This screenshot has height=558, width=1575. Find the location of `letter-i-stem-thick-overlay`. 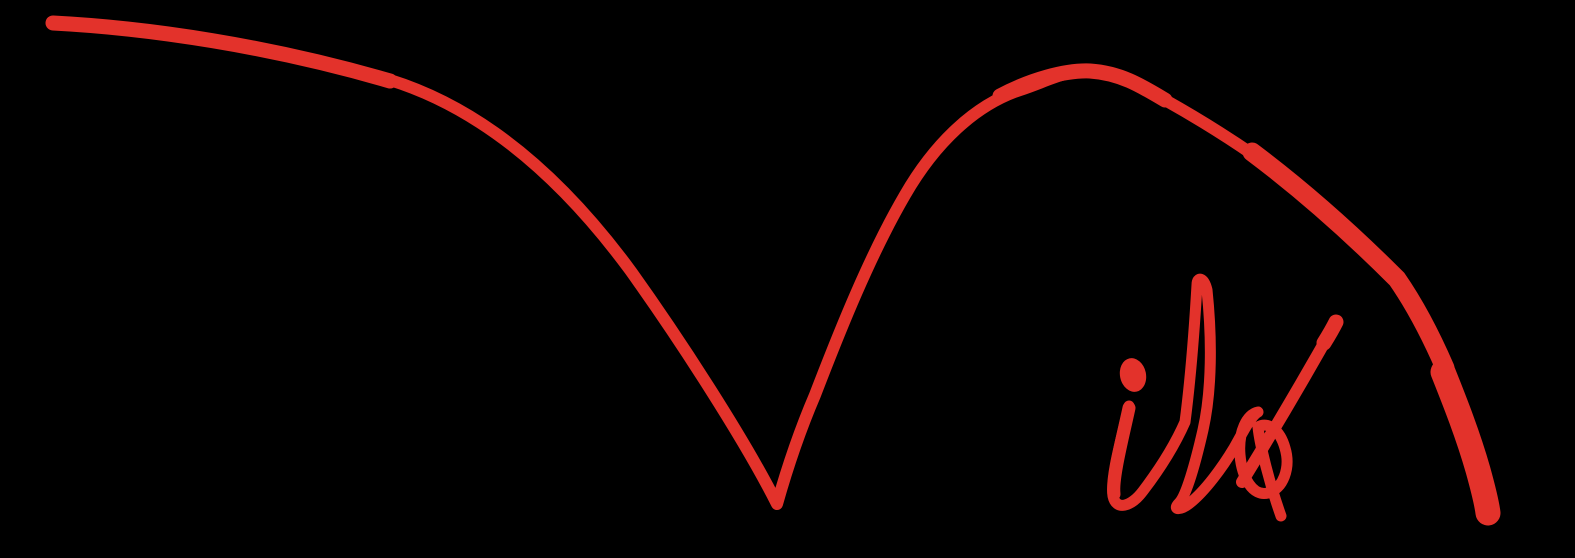

letter-i-stem-thick-overlay is located at coordinates (1121, 451).